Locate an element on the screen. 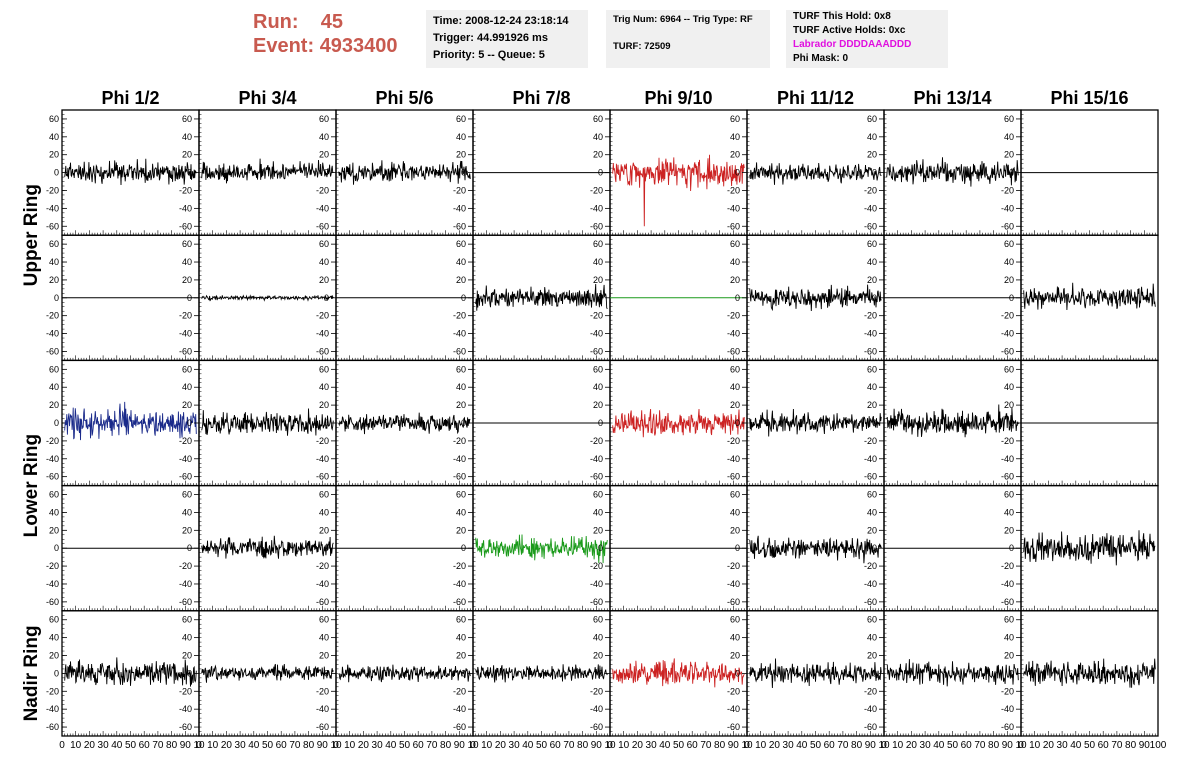  x-tick-label: 80 is located at coordinates (446, 745).